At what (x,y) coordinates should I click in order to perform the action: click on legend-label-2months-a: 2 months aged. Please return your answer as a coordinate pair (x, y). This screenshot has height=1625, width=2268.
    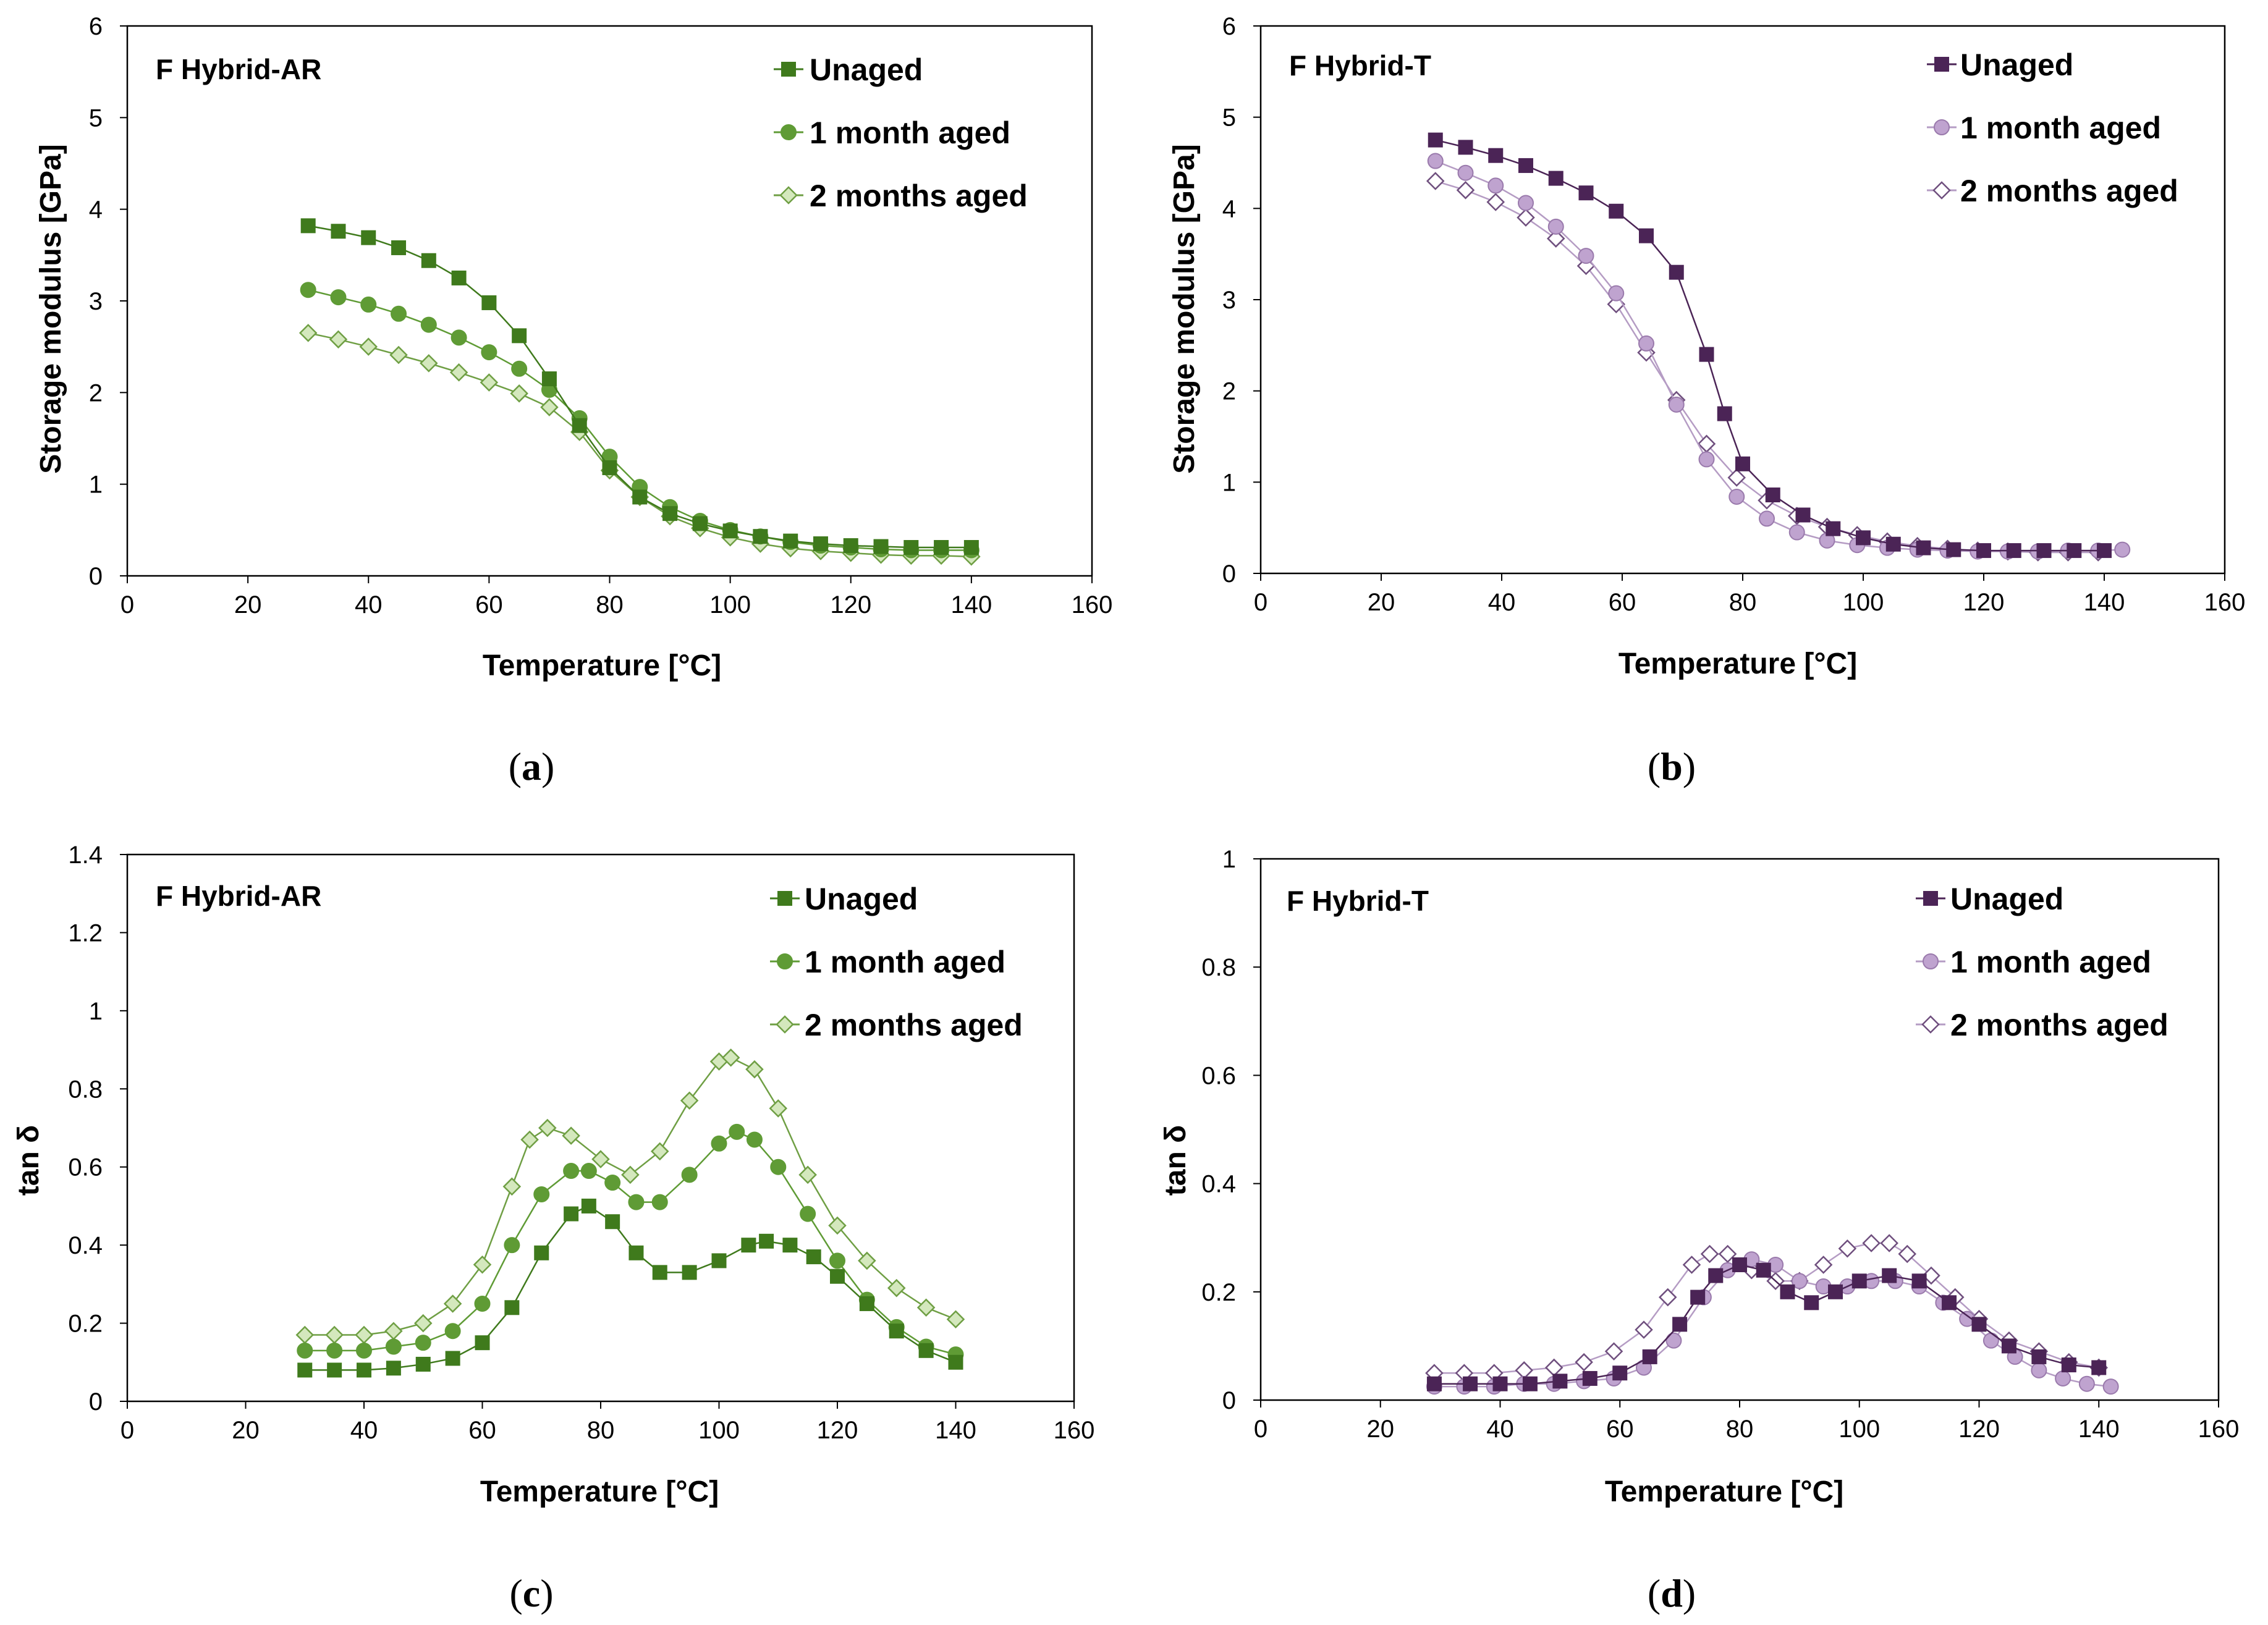
    Looking at the image, I should click on (919, 196).